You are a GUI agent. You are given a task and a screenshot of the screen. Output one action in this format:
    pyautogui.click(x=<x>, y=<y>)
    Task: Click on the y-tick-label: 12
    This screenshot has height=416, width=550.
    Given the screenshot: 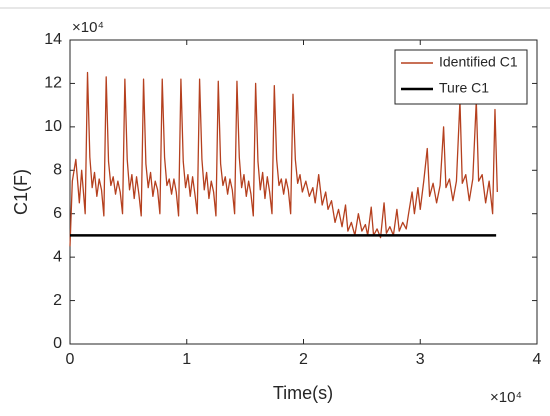 What is the action you would take?
    pyautogui.click(x=53, y=83)
    